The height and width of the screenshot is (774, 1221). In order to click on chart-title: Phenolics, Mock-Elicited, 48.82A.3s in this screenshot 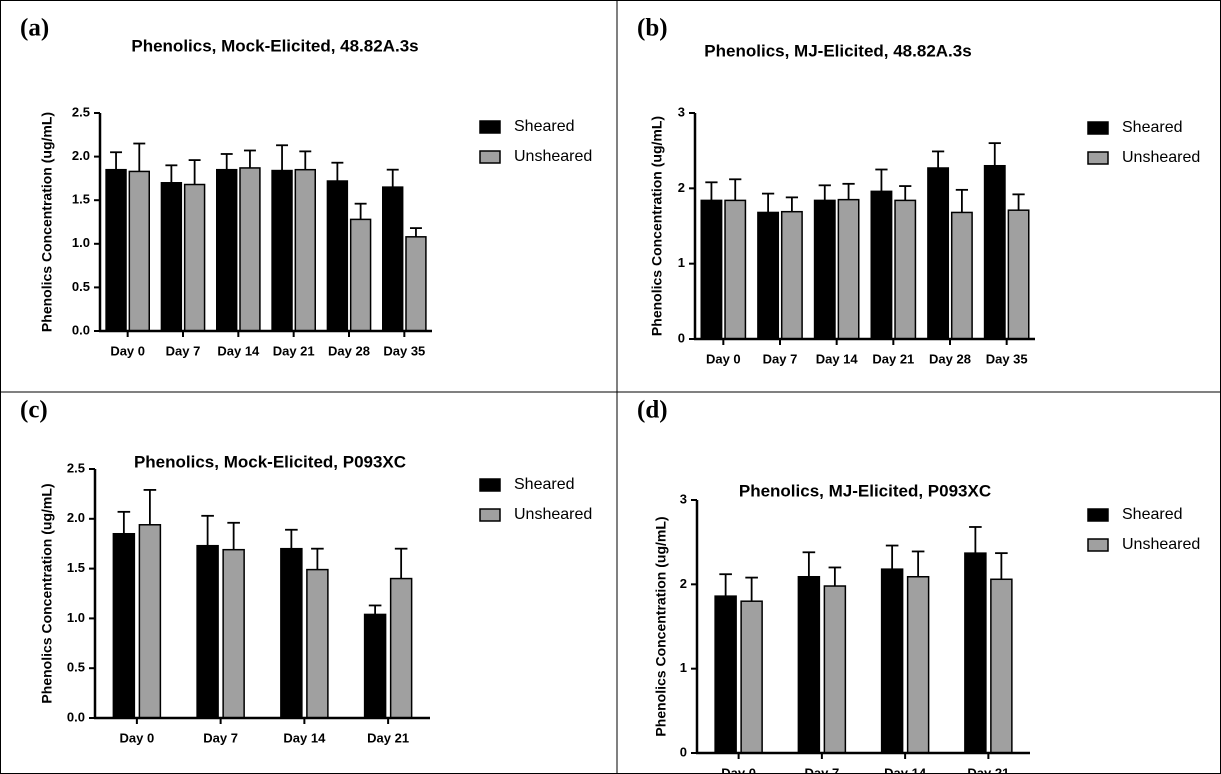, I will do `click(274, 45)`.